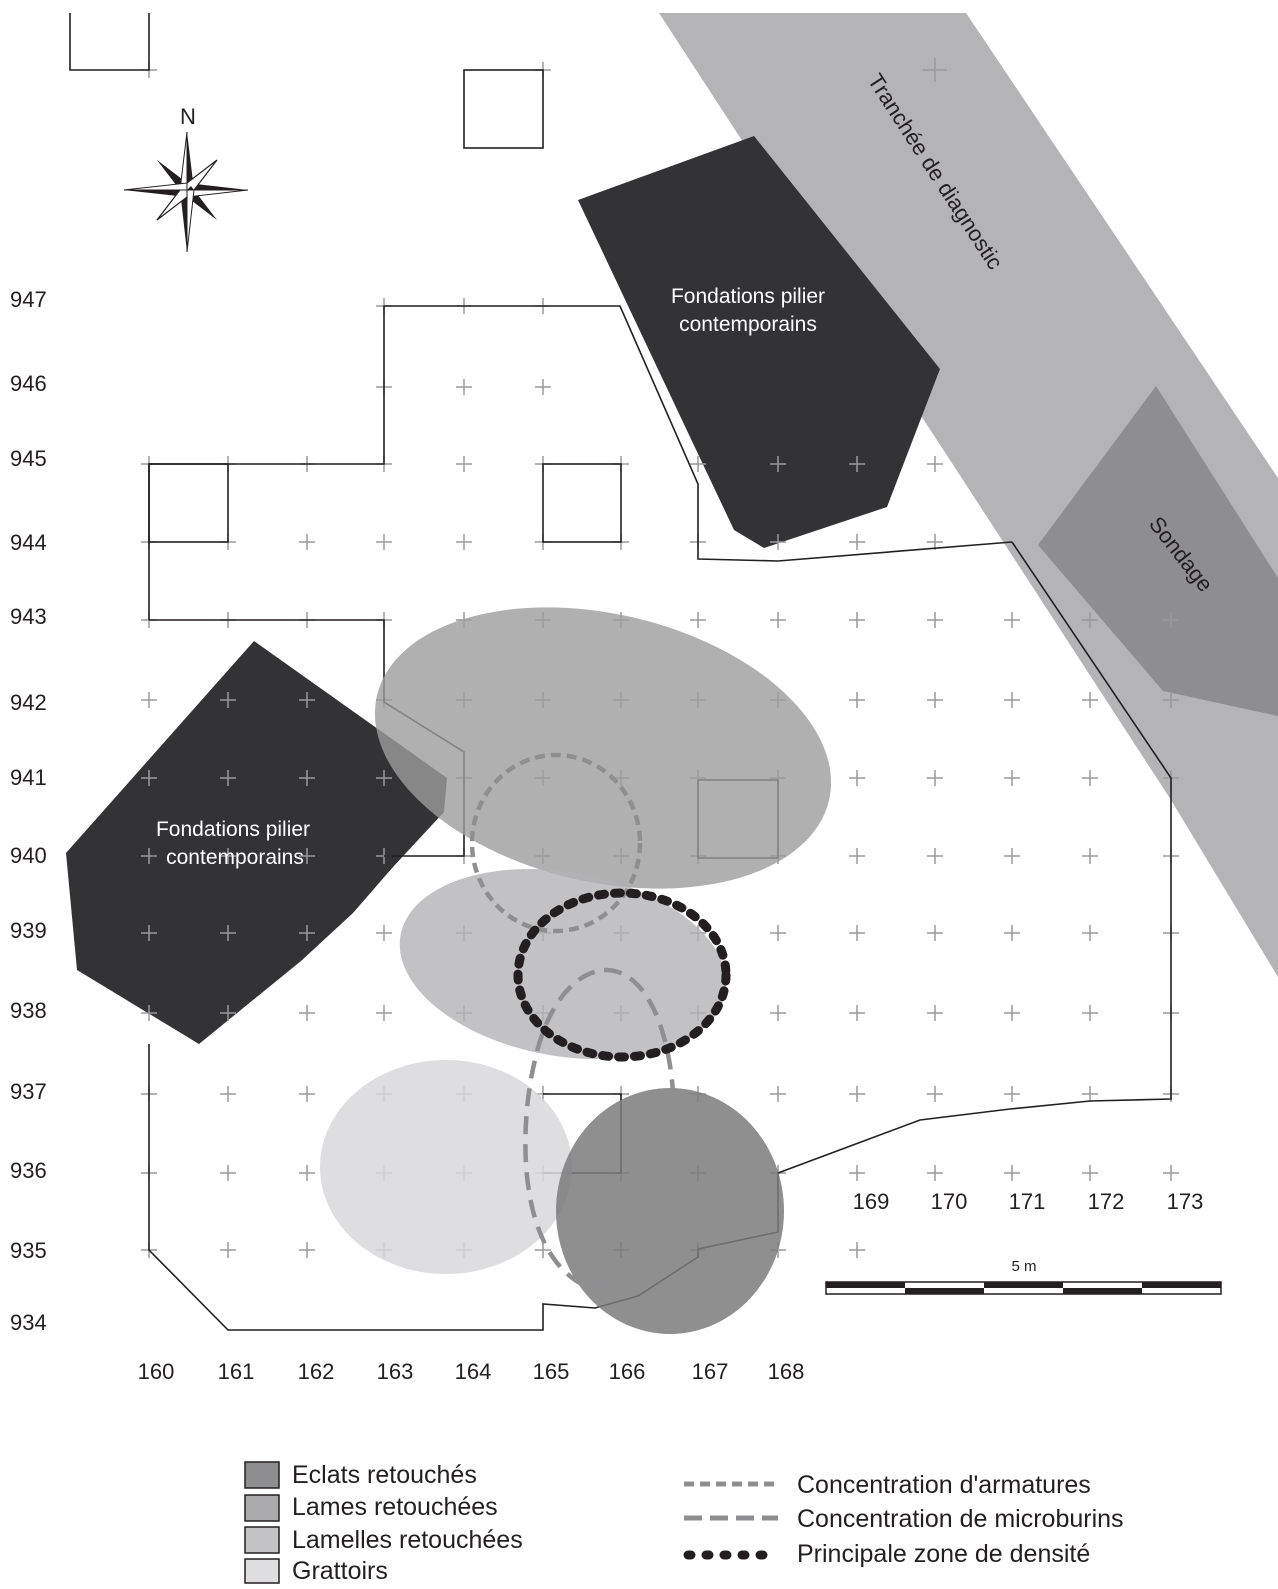  What do you see at coordinates (1023, 1276) in the screenshot?
I see `scale-bar: 5 m` at bounding box center [1023, 1276].